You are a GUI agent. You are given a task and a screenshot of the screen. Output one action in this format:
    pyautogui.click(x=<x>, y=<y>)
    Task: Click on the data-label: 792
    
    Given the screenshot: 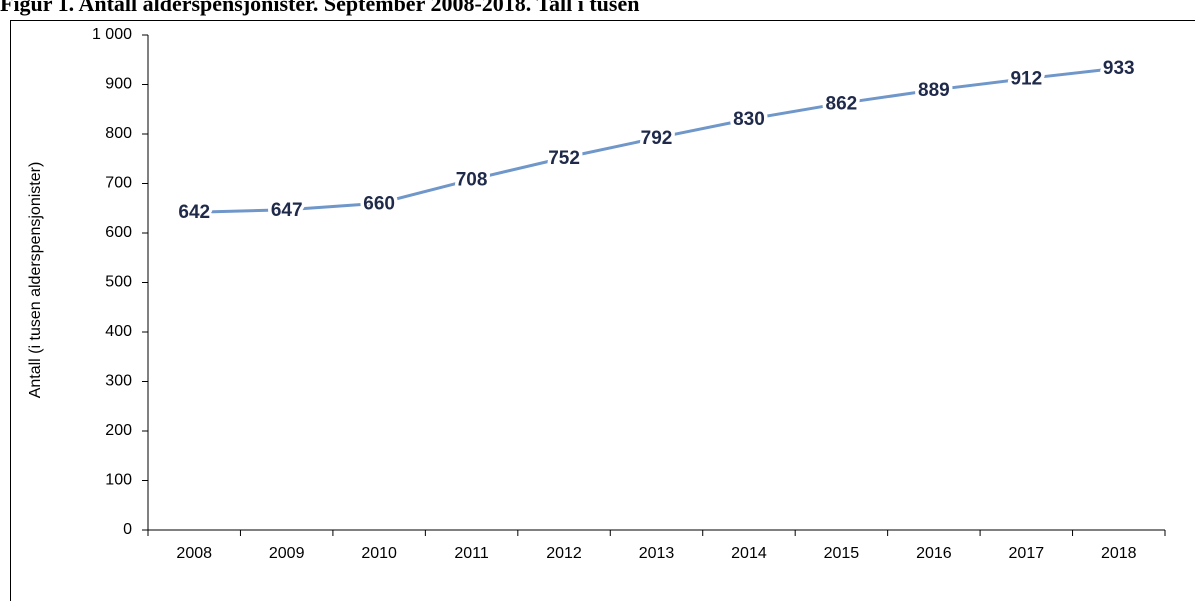 What is the action you would take?
    pyautogui.click(x=657, y=138)
    